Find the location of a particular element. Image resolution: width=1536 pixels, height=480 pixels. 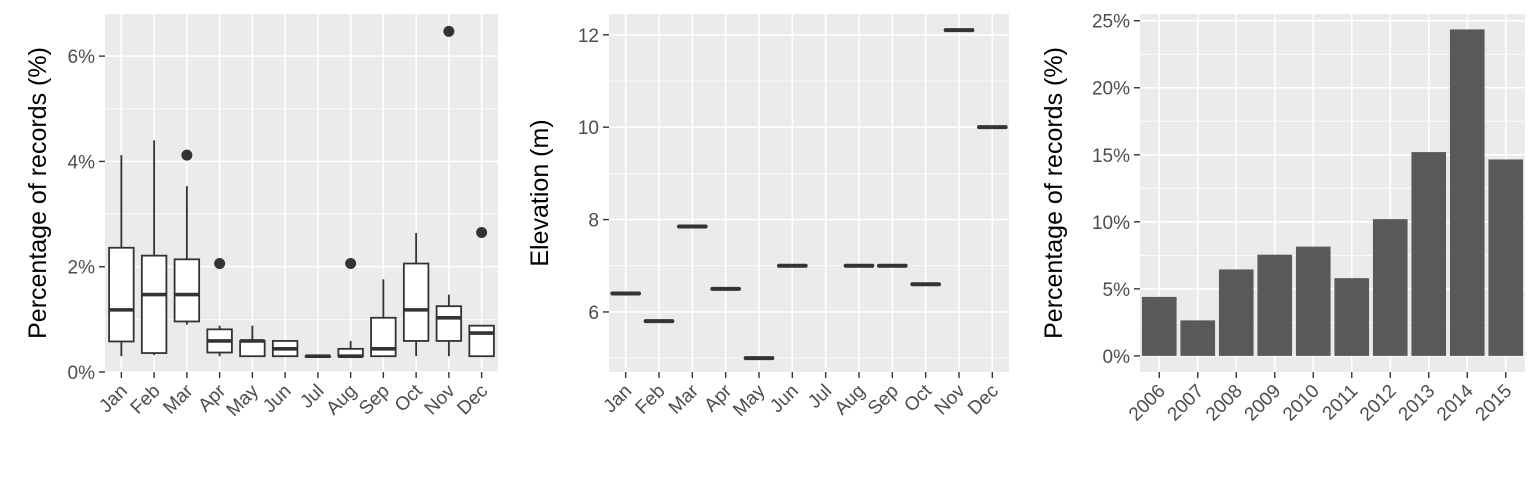

box-jan is located at coordinates (121, 256).